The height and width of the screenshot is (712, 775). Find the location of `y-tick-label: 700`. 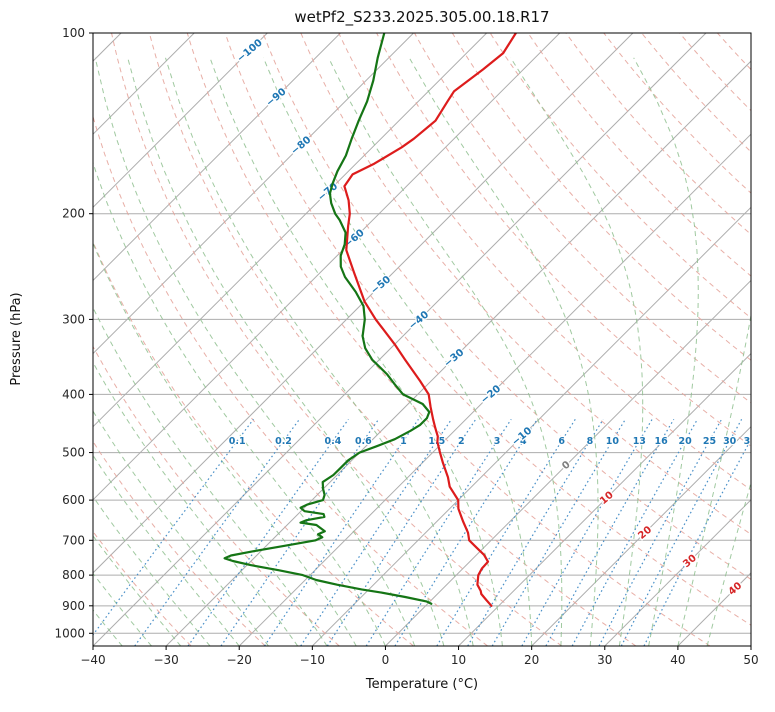

y-tick-label: 700 is located at coordinates (73, 540).